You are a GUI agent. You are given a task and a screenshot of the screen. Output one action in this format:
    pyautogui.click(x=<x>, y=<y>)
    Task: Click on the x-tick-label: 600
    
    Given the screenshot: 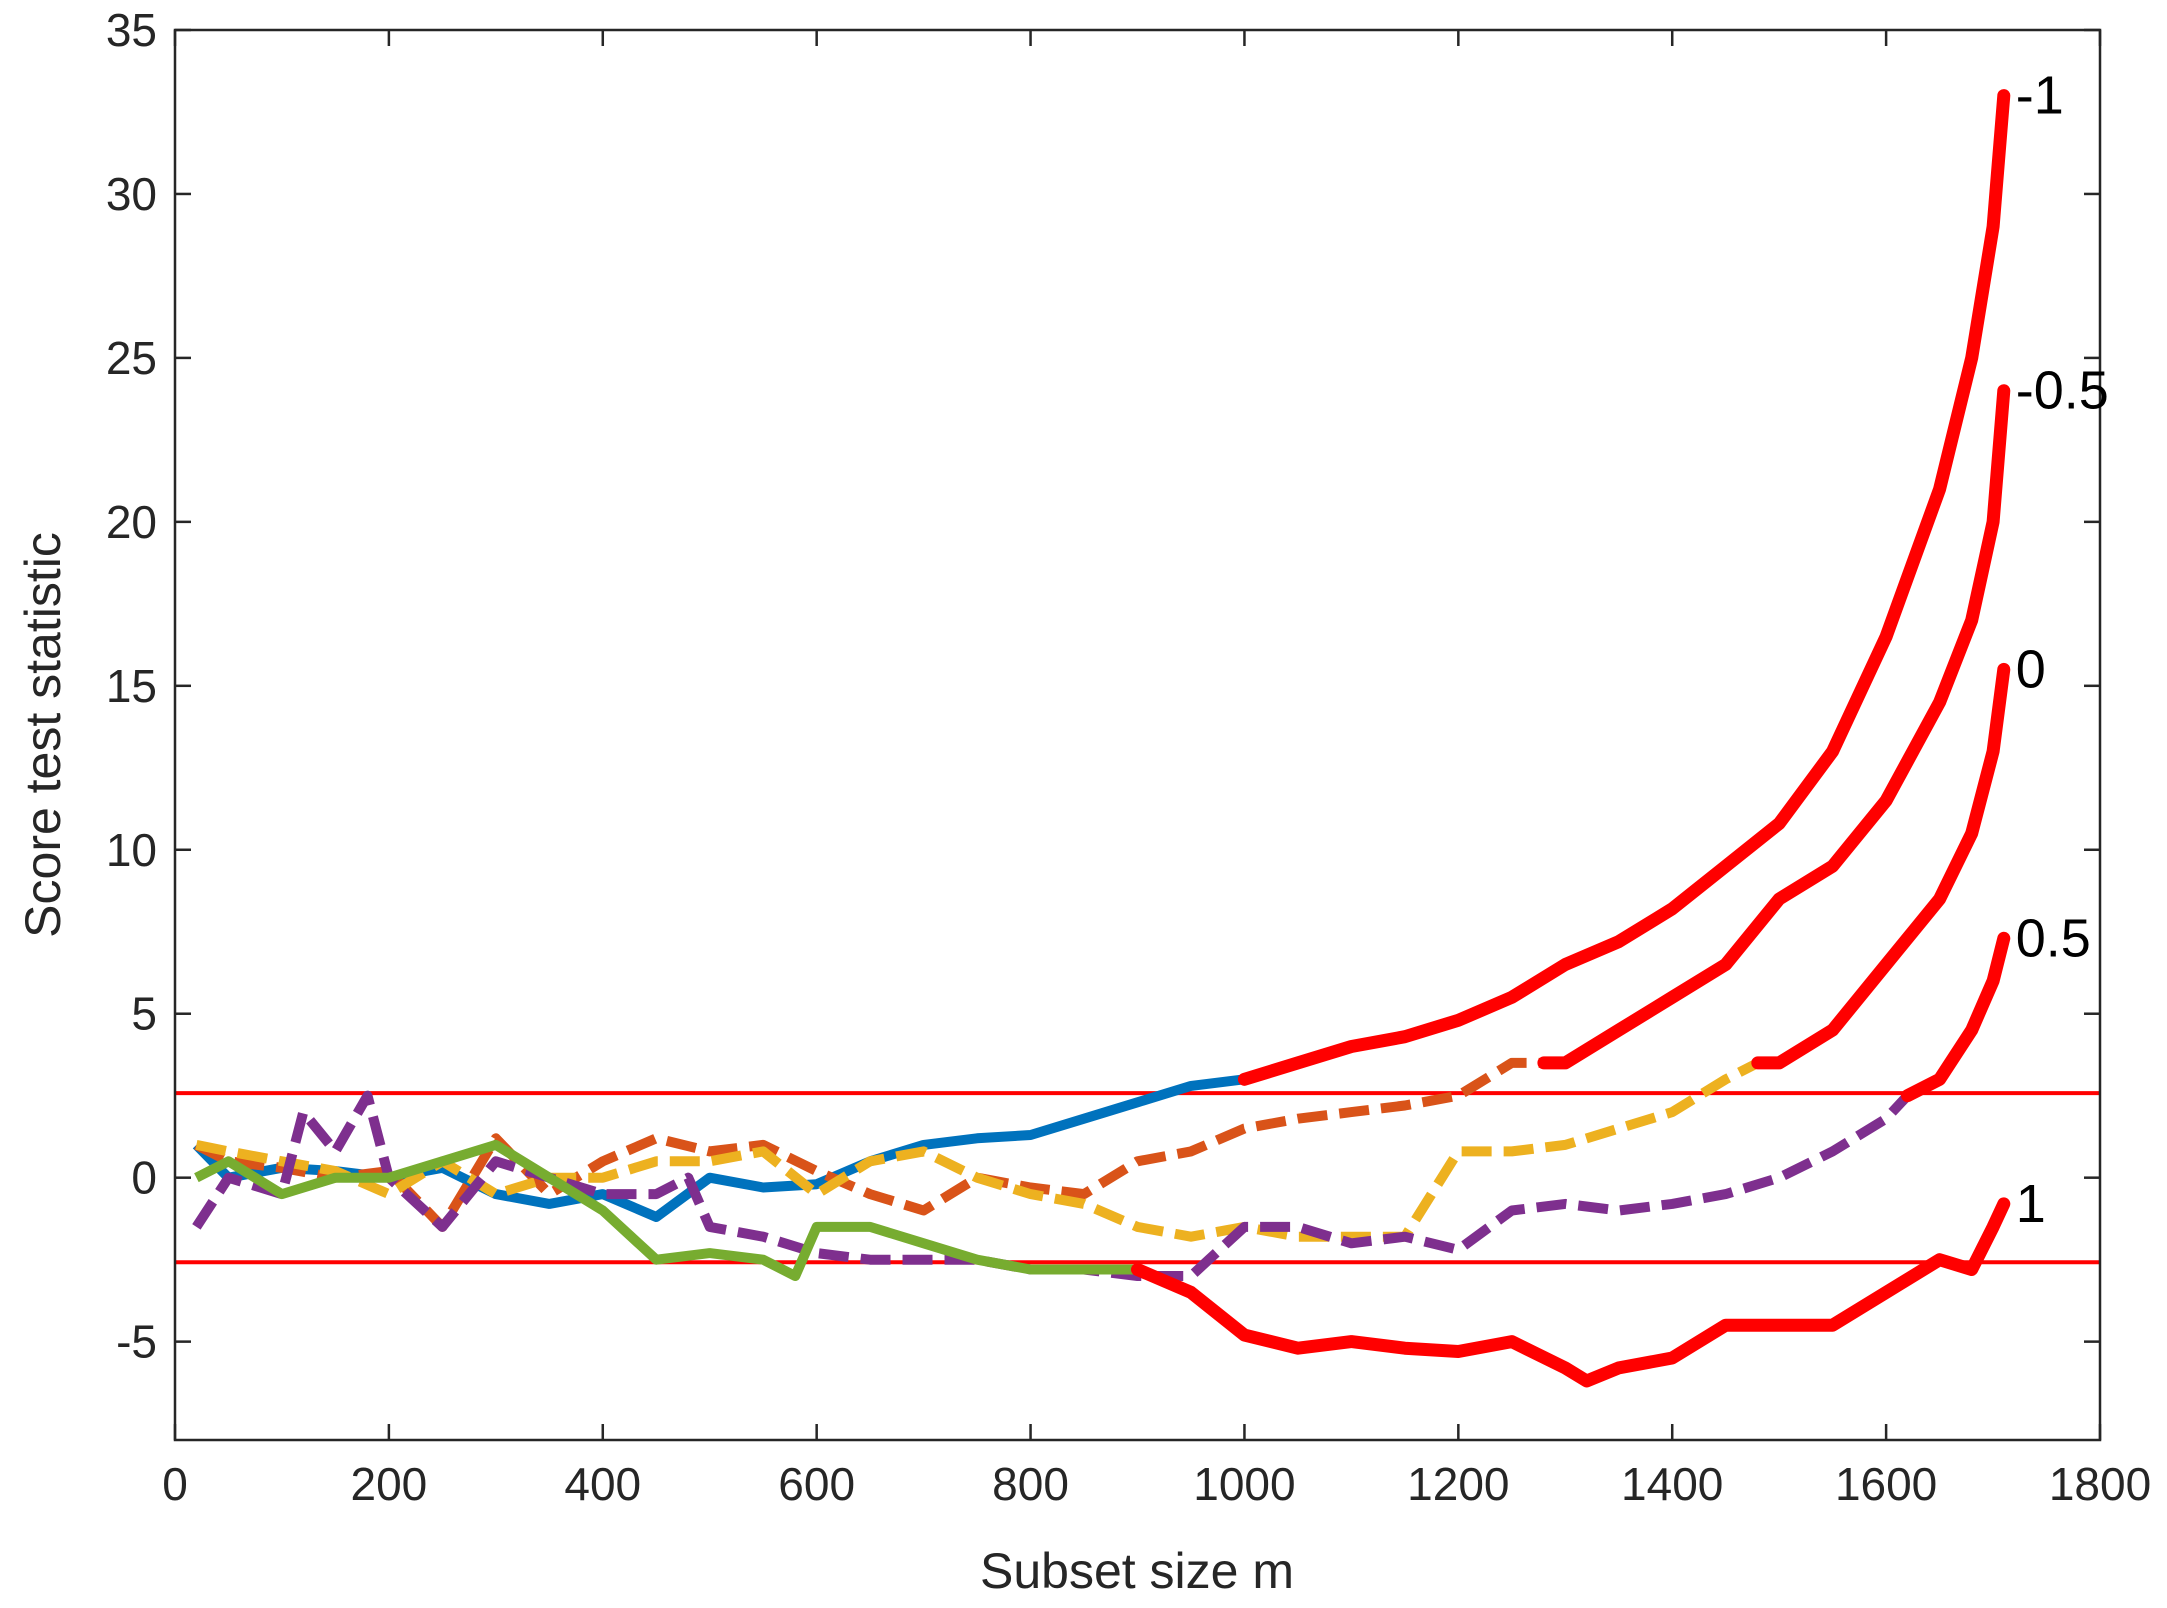 What is the action you would take?
    pyautogui.click(x=816, y=1484)
    